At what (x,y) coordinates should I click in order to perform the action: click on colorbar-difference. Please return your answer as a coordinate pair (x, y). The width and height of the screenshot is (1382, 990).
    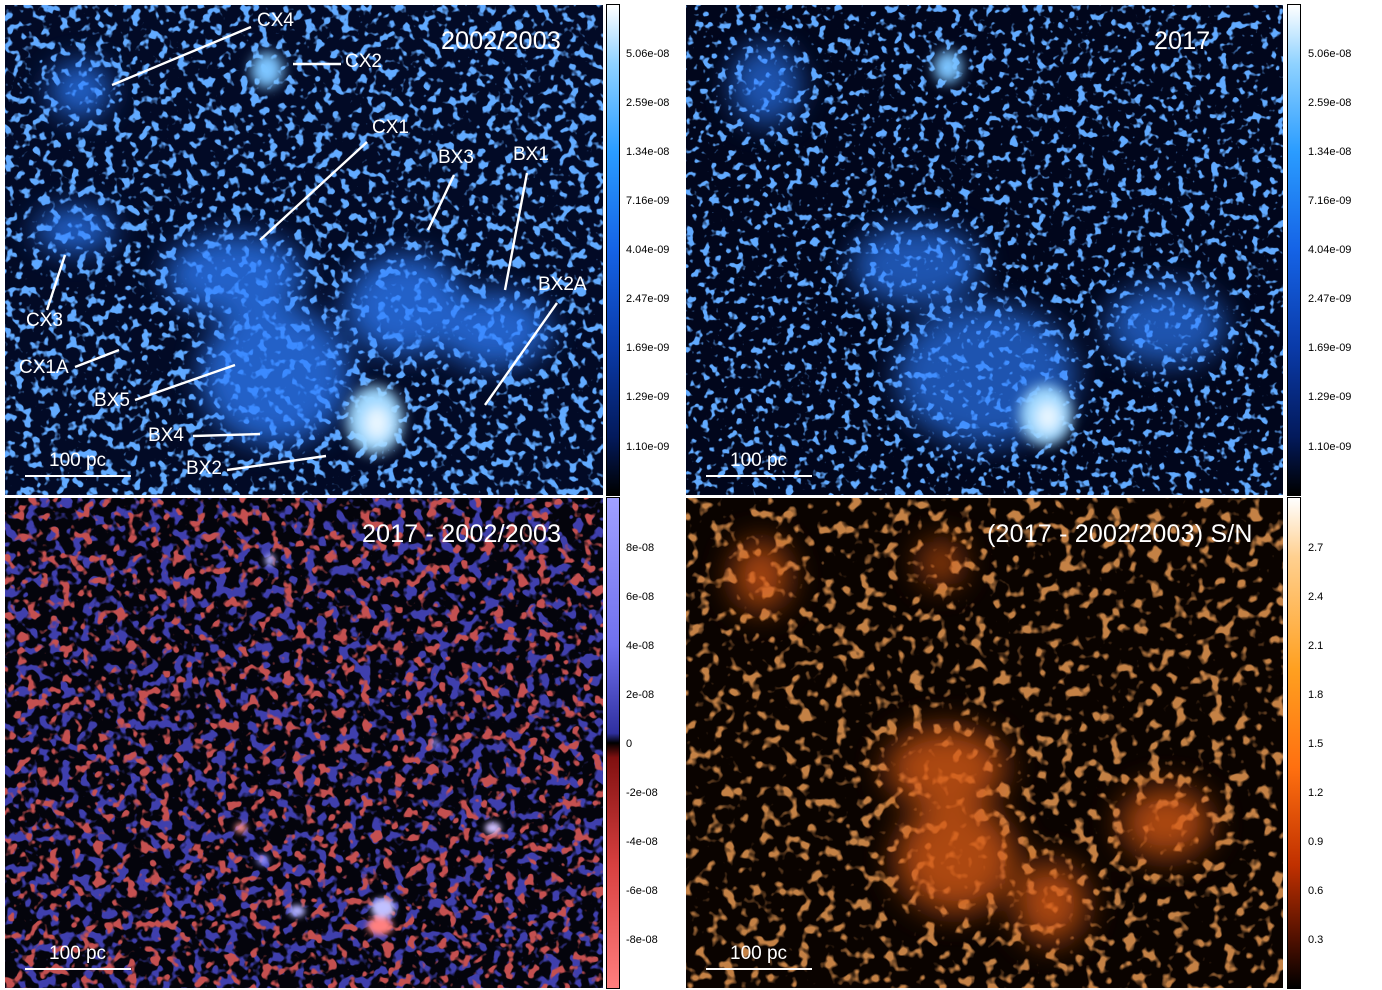
    Looking at the image, I should click on (613, 743).